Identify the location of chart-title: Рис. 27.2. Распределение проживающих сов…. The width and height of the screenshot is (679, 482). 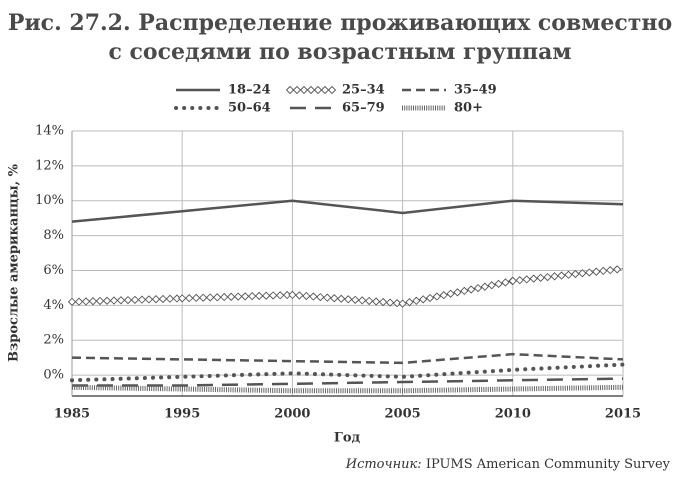
(340, 23).